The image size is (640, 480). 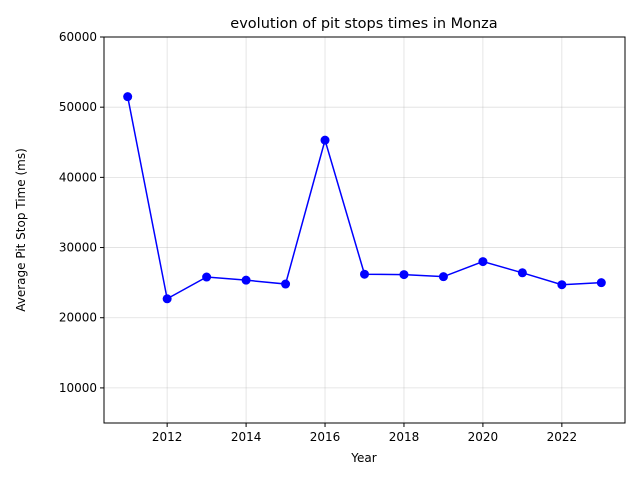 What do you see at coordinates (246, 437) in the screenshot?
I see `x-tick-label: 2014` at bounding box center [246, 437].